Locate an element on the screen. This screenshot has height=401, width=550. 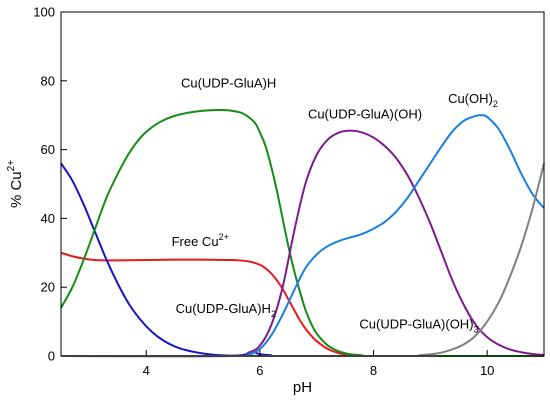
series-label-free: Free Cu2+ is located at coordinates (200, 240).